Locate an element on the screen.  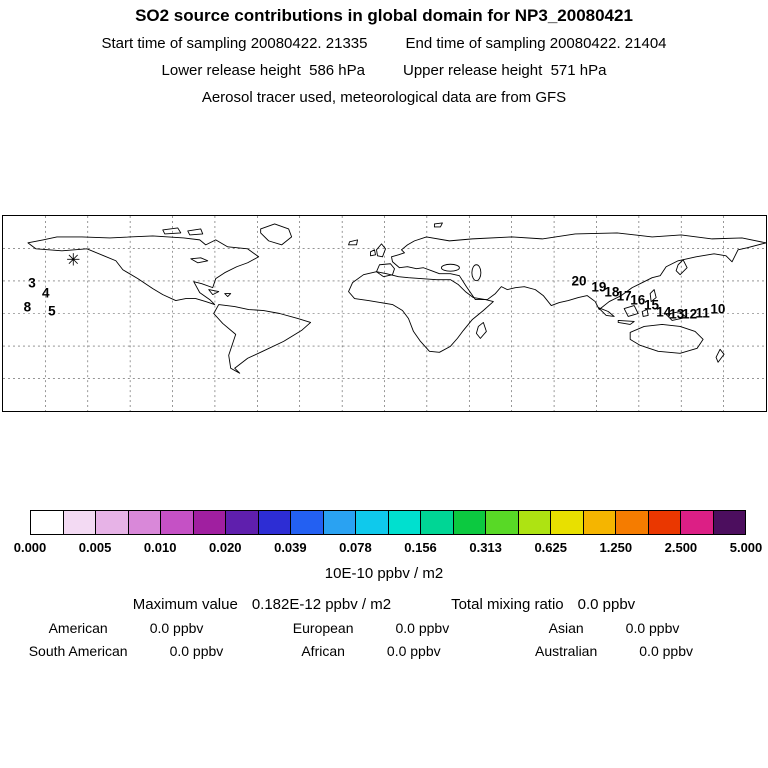
trajectory-marker: 18 is located at coordinates (612, 292).